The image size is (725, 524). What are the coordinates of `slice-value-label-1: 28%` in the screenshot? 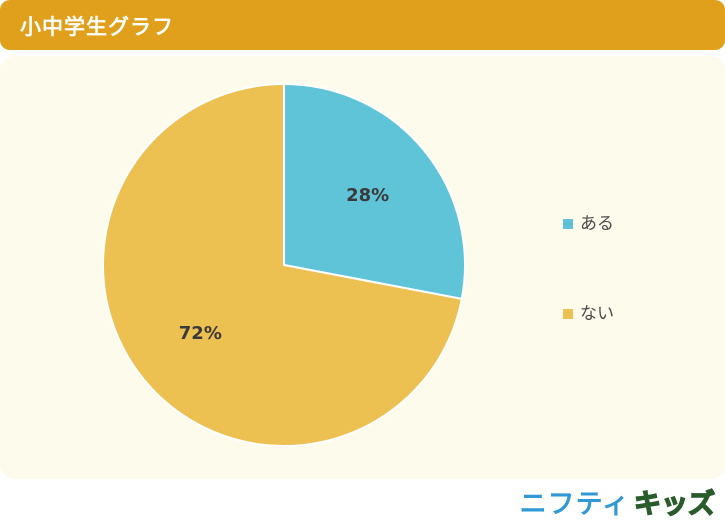 It's located at (367, 195).